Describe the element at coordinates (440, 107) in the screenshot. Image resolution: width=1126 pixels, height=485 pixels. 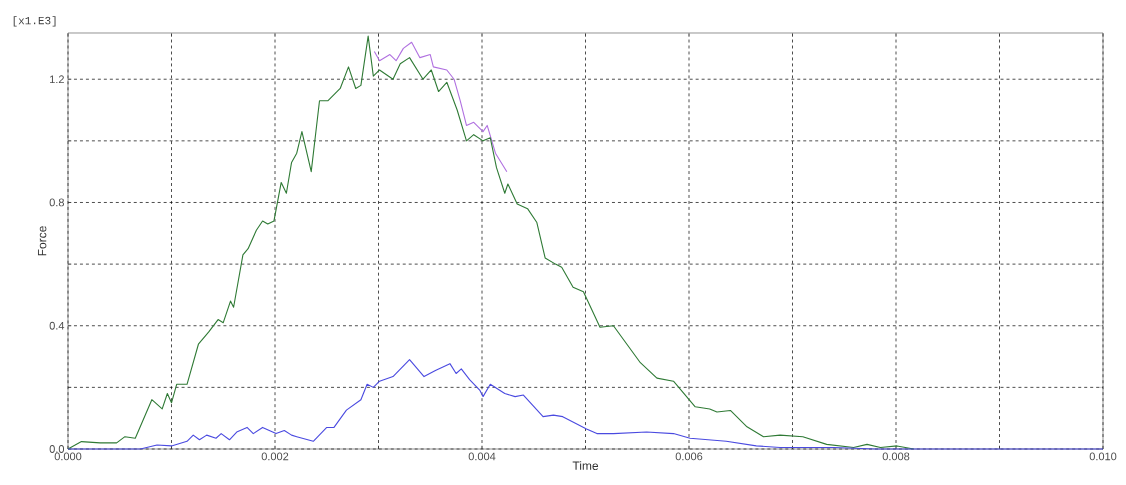
I see `line-series` at that location.